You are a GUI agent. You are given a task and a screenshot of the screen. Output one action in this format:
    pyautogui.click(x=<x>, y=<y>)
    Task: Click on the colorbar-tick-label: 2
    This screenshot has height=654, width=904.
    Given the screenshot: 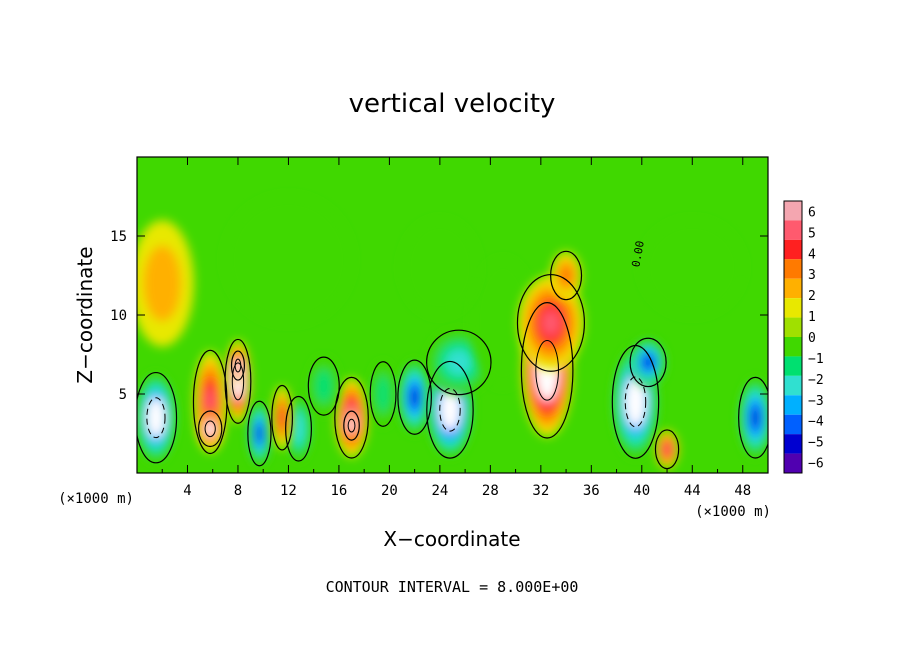 What is the action you would take?
    pyautogui.click(x=812, y=296)
    